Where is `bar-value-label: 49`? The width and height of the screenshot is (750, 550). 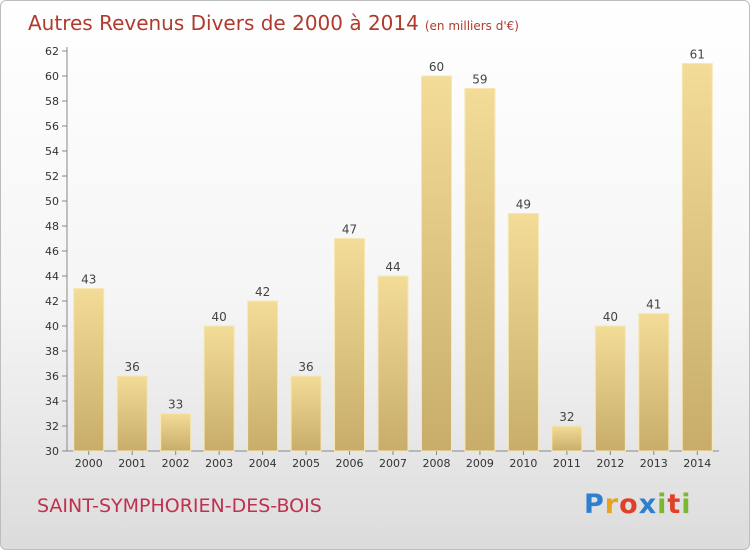 bar-value-label: 49 is located at coordinates (523, 205).